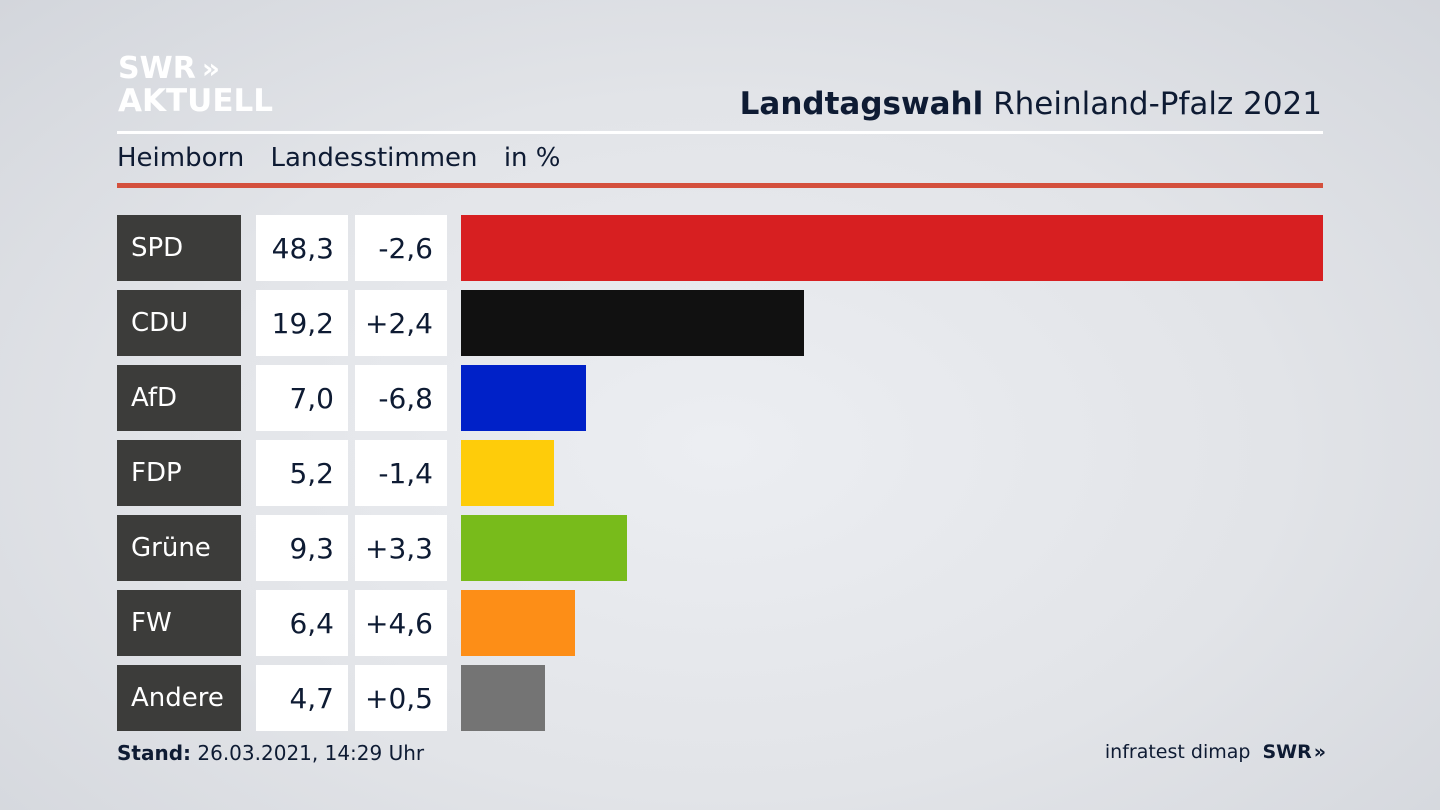 This screenshot has height=810, width=1440. I want to click on vote-share-label: 7,0, so click(302, 398).